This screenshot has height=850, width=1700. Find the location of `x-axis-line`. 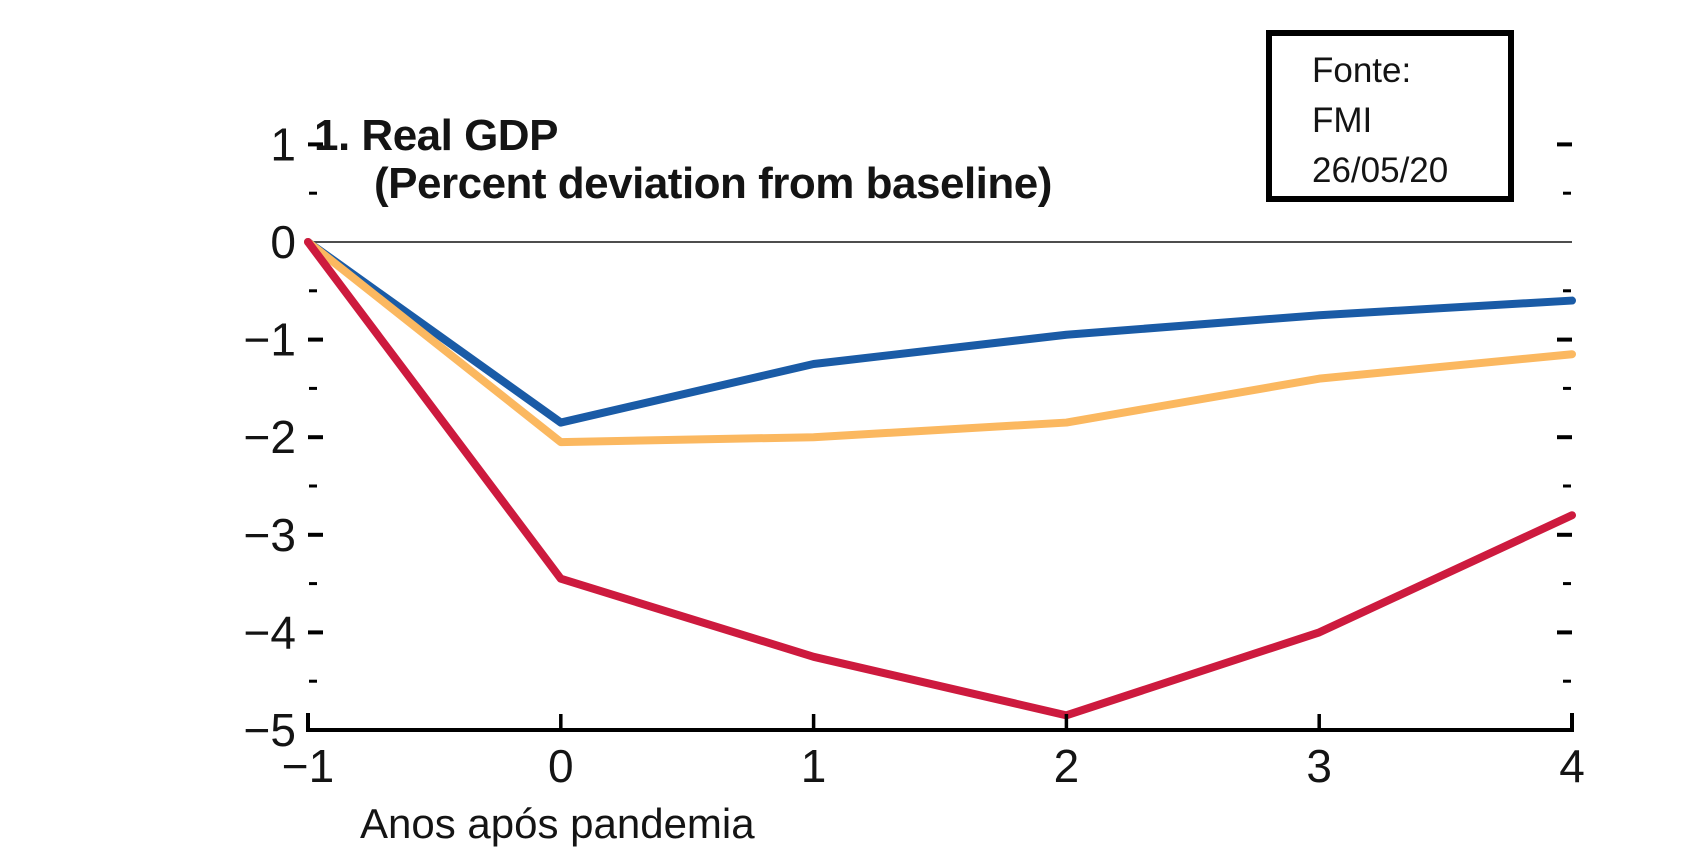

x-axis-line is located at coordinates (940, 722).